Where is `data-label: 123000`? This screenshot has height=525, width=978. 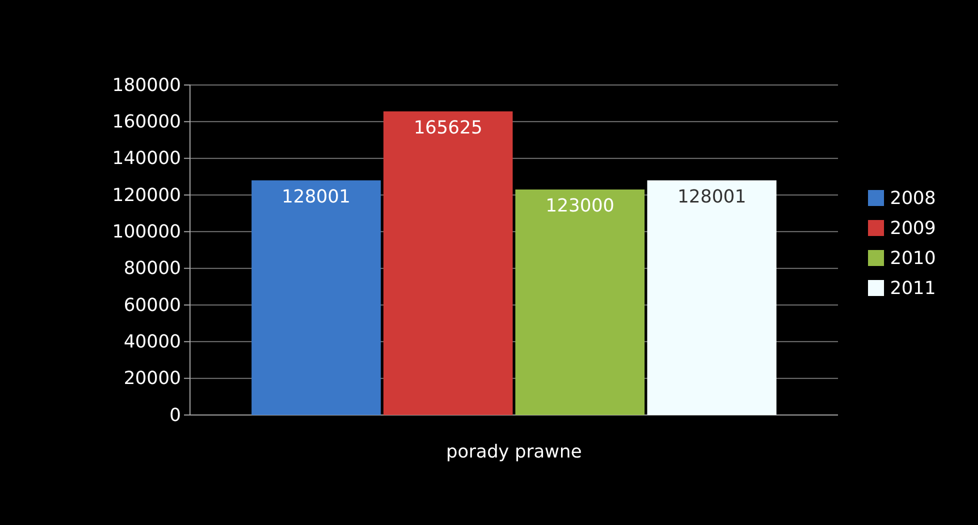
data-label: 123000 is located at coordinates (580, 206).